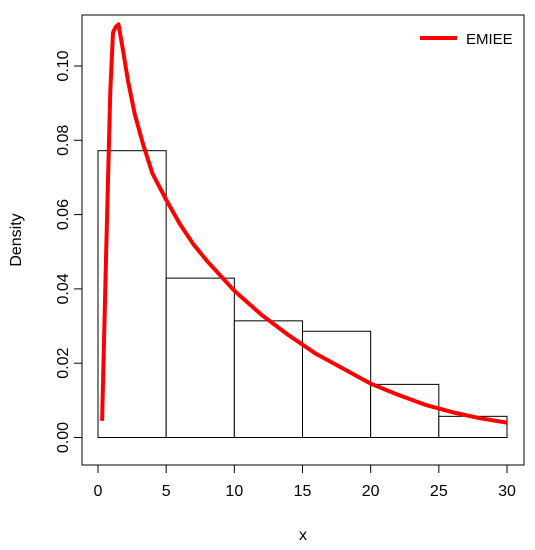  What do you see at coordinates (63, 140) in the screenshot?
I see `y-tick-label-4: 0.08` at bounding box center [63, 140].